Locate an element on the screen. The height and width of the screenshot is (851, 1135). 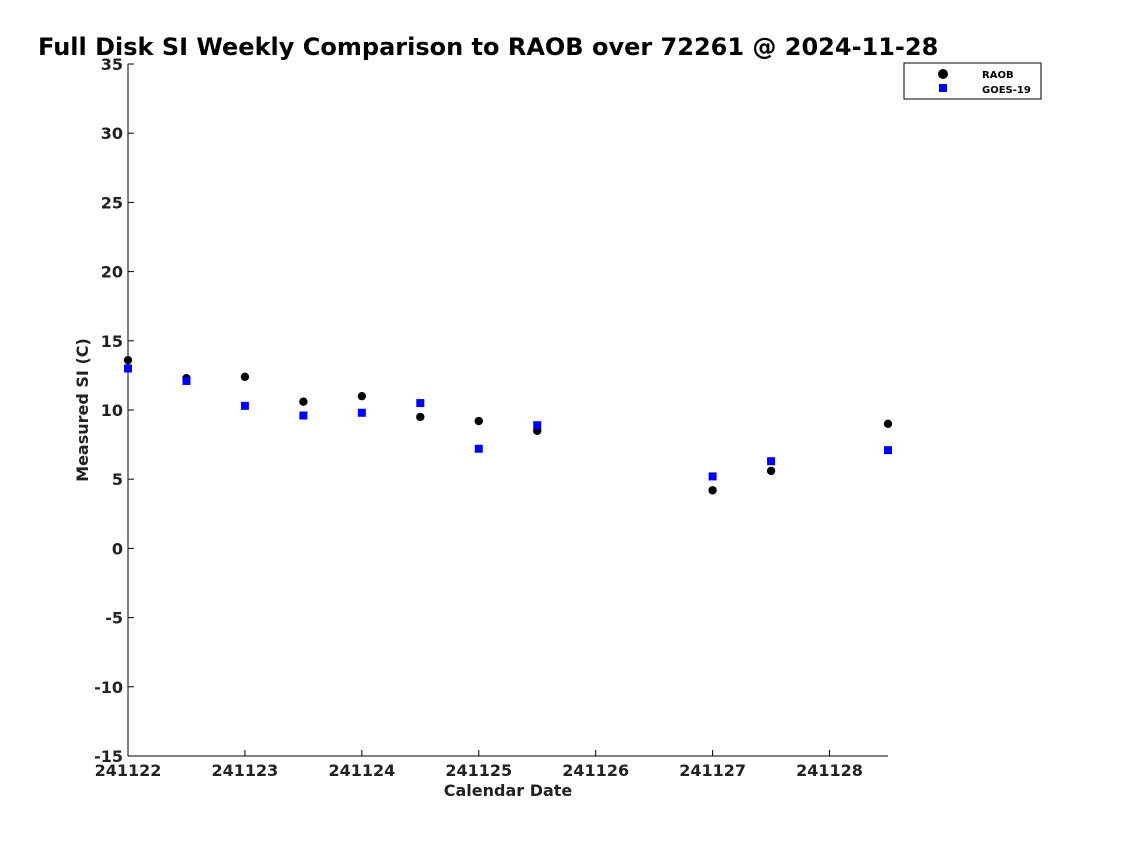
y-axis-label: Measured SI (C) is located at coordinates (82, 410).